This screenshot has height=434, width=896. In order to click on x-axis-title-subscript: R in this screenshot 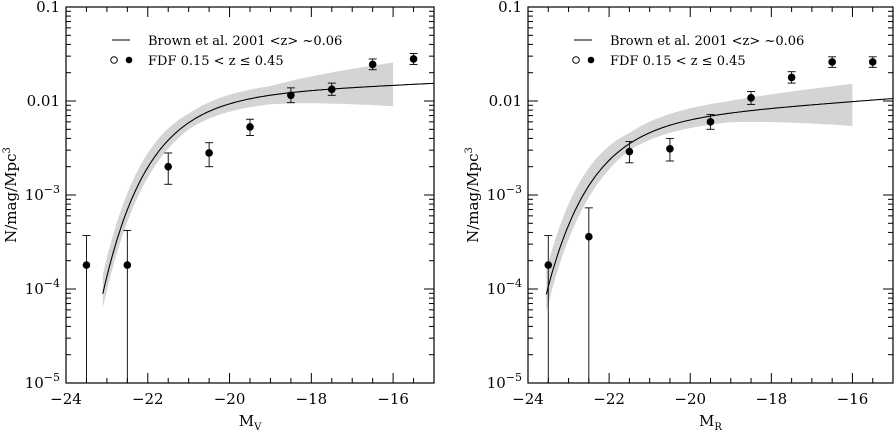, I will do `click(718, 427)`.